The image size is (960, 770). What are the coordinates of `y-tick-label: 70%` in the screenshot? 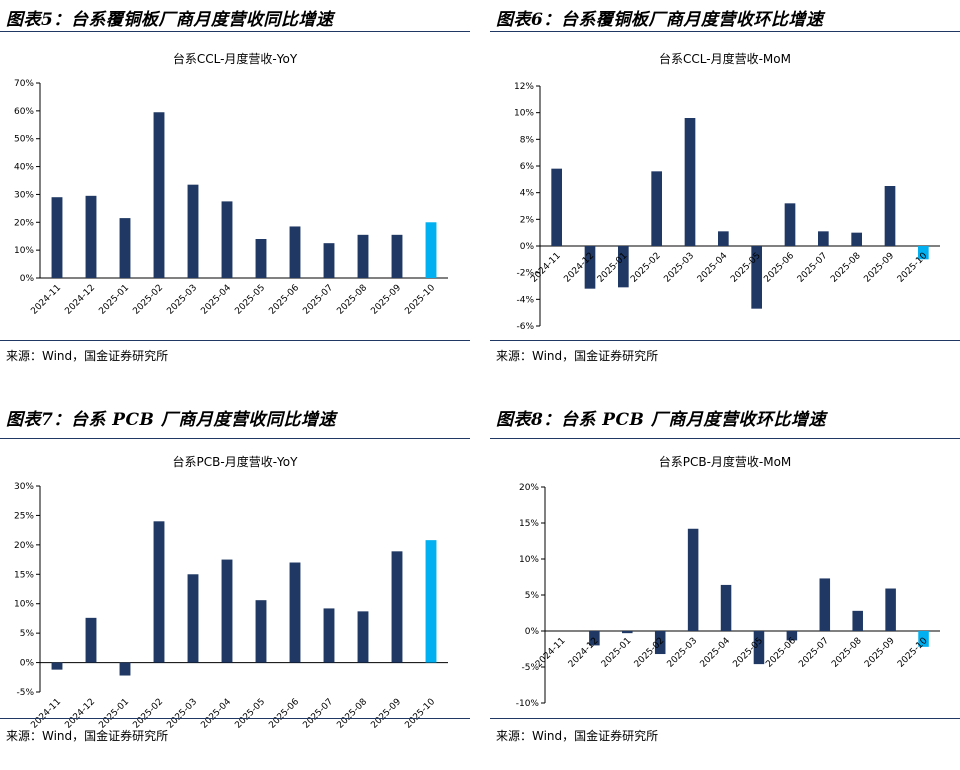 It's located at (24, 84).